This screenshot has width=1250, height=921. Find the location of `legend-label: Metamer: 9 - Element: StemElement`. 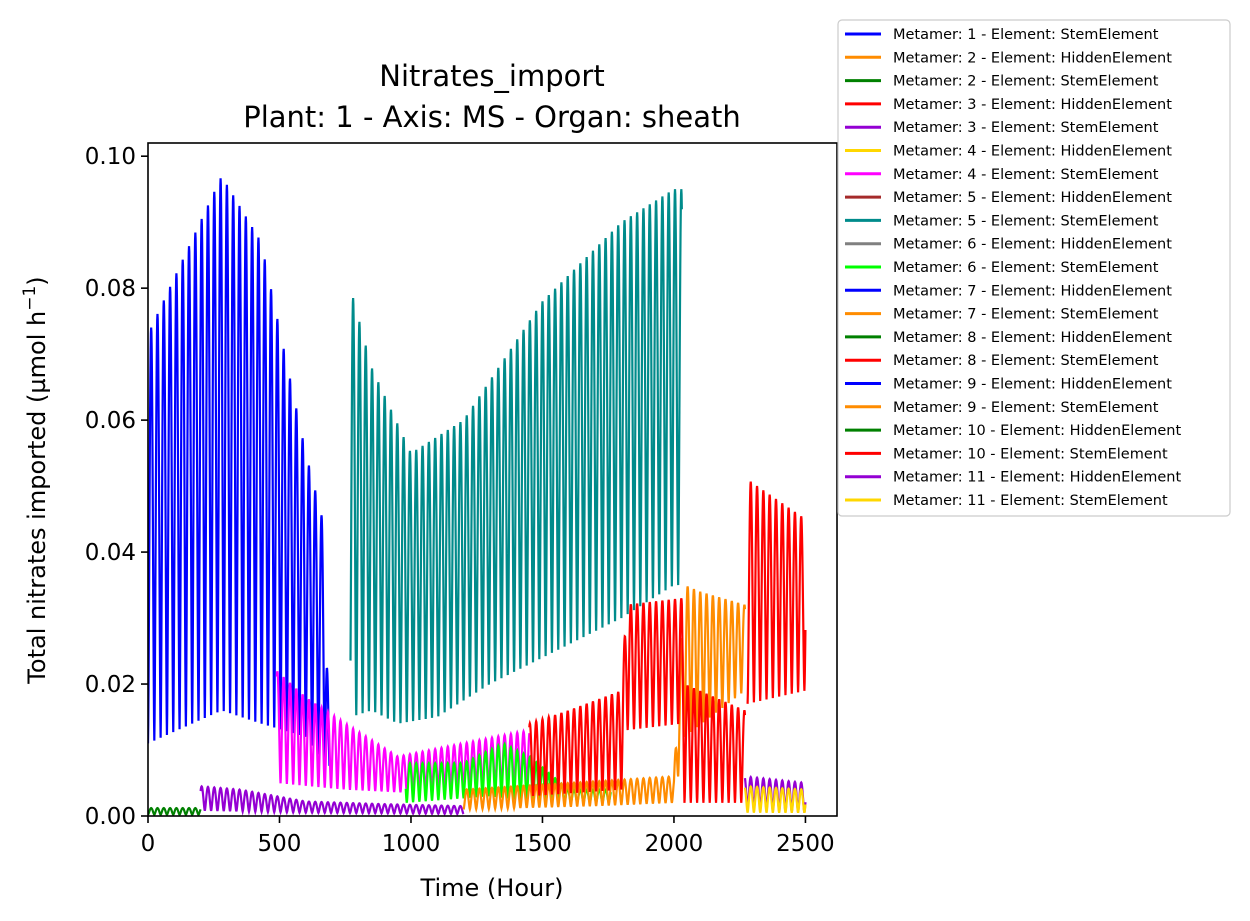

legend-label: Metamer: 9 - Element: StemElement is located at coordinates (1026, 408).